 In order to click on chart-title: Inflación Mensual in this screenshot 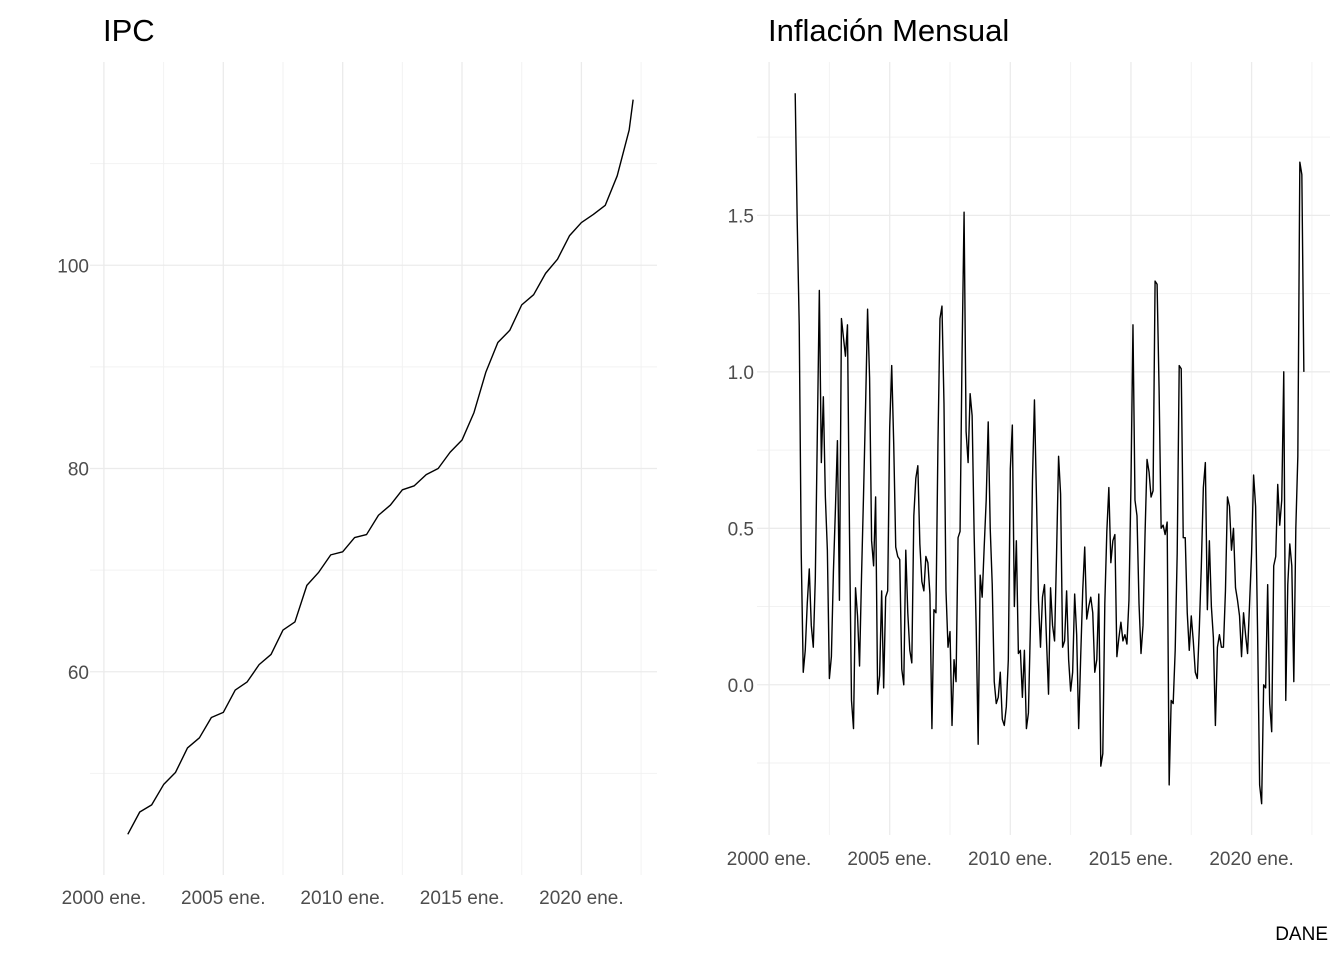, I will do `click(888, 30)`.